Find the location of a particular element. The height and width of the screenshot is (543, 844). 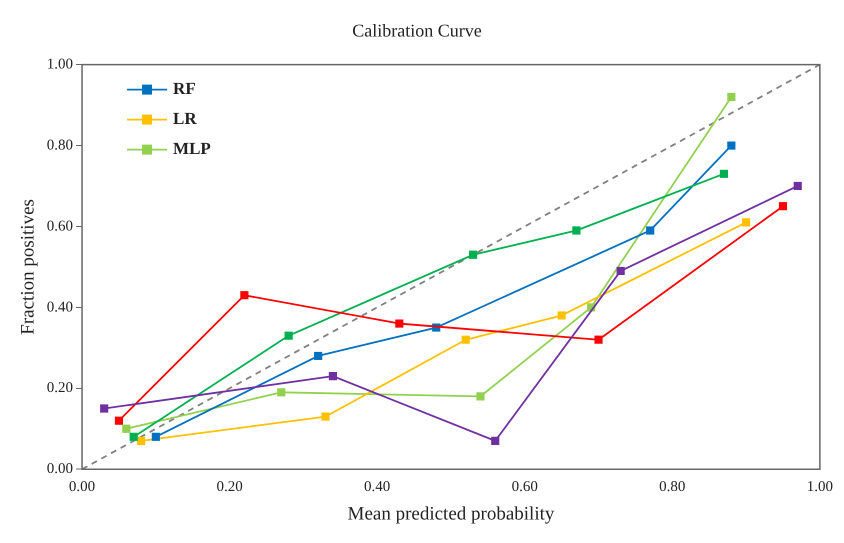

x-tick-label: 0.20 is located at coordinates (229, 487).